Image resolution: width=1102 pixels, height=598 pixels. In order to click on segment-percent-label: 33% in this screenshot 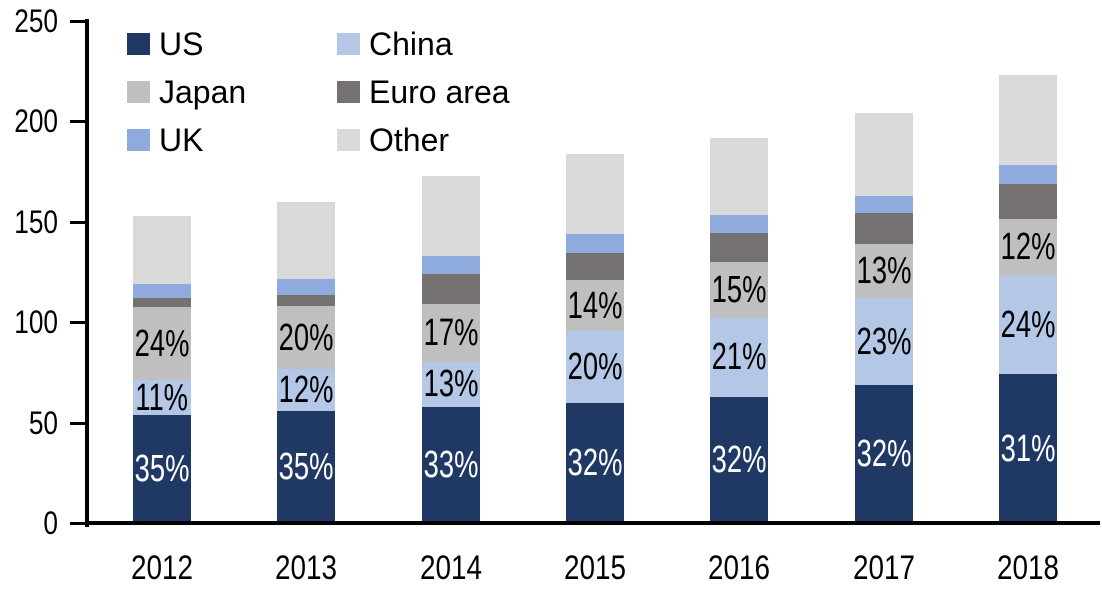, I will do `click(451, 464)`.